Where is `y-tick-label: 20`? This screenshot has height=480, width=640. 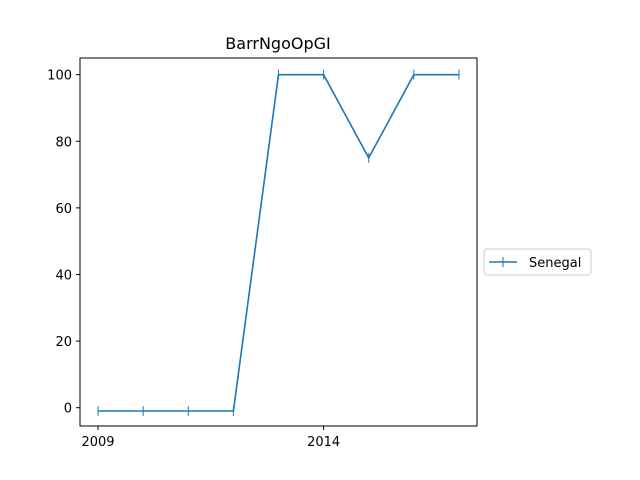
y-tick-label: 20 is located at coordinates (63, 342).